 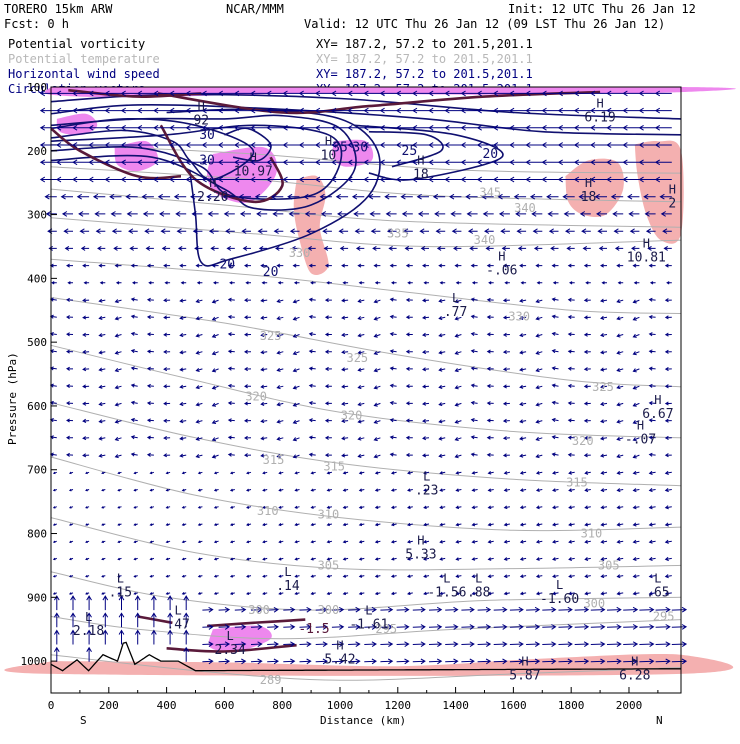 What do you see at coordinates (525, 208) in the screenshot?
I see `contour-label: 340` at bounding box center [525, 208].